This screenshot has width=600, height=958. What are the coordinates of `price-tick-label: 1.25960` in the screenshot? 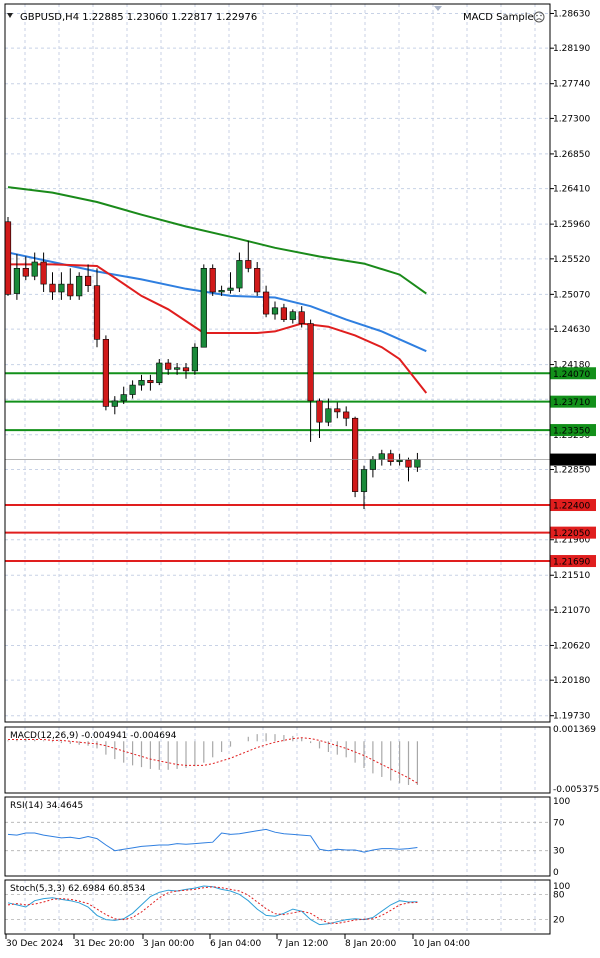 It's located at (571, 225).